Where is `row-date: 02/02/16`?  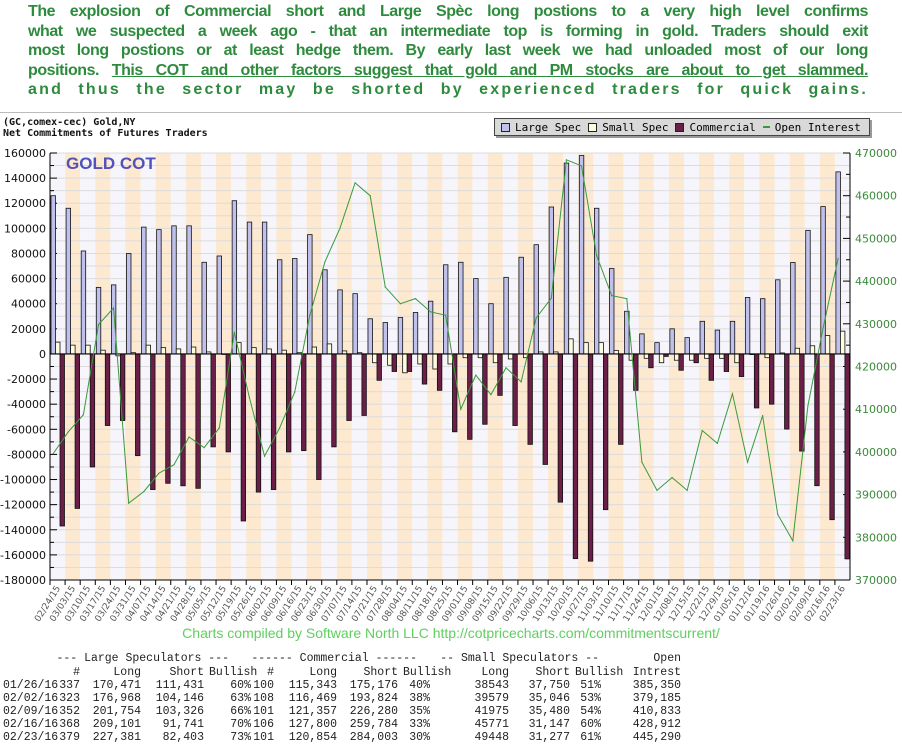
row-date: 02/02/16 is located at coordinates (31, 698).